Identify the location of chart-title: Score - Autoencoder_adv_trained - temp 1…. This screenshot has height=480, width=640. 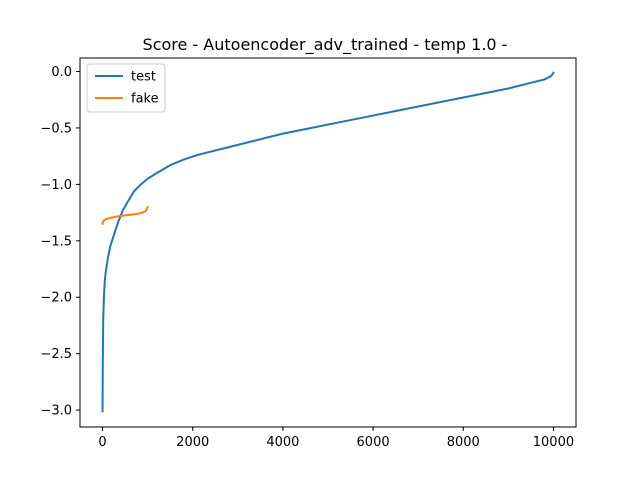
(325, 45).